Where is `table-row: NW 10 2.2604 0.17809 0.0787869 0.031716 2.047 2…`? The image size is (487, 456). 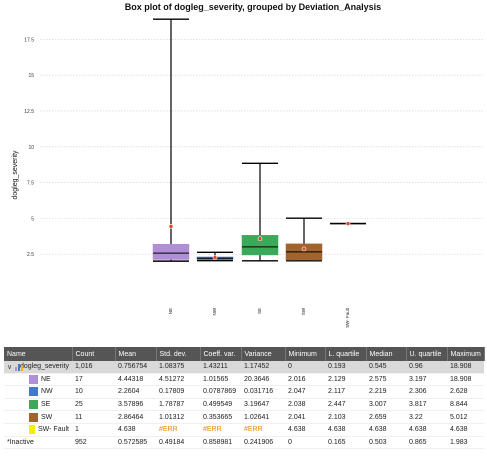
table-row: NW 10 2.2604 0.17809 0.0787869 0.031716 2.047 2… is located at coordinates (244, 392).